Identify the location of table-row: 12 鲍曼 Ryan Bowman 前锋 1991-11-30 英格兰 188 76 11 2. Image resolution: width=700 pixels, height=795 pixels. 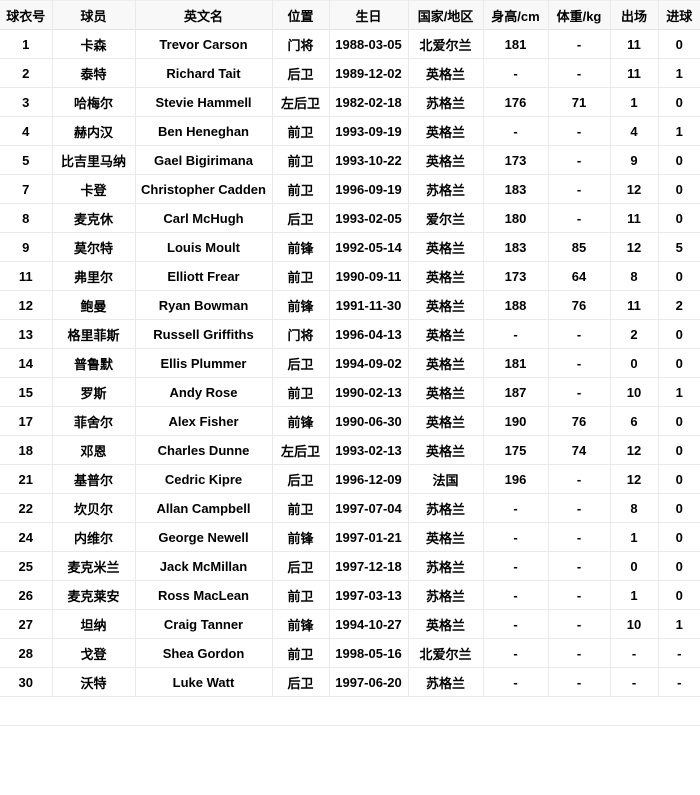
(350, 305).